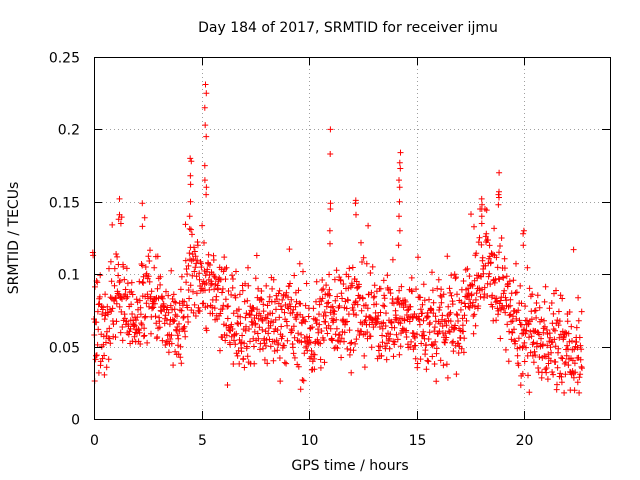 This screenshot has width=640, height=480. Describe the element at coordinates (69, 131) in the screenshot. I see `y-tick-label: 0.2` at that location.